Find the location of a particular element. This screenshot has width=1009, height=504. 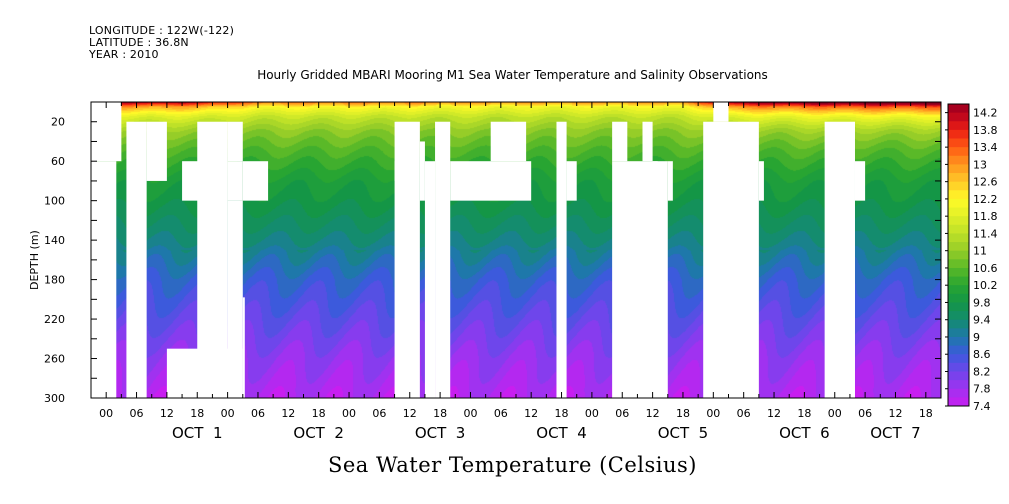

latitude-label: LATITUDE : 36.8N is located at coordinates (139, 42).